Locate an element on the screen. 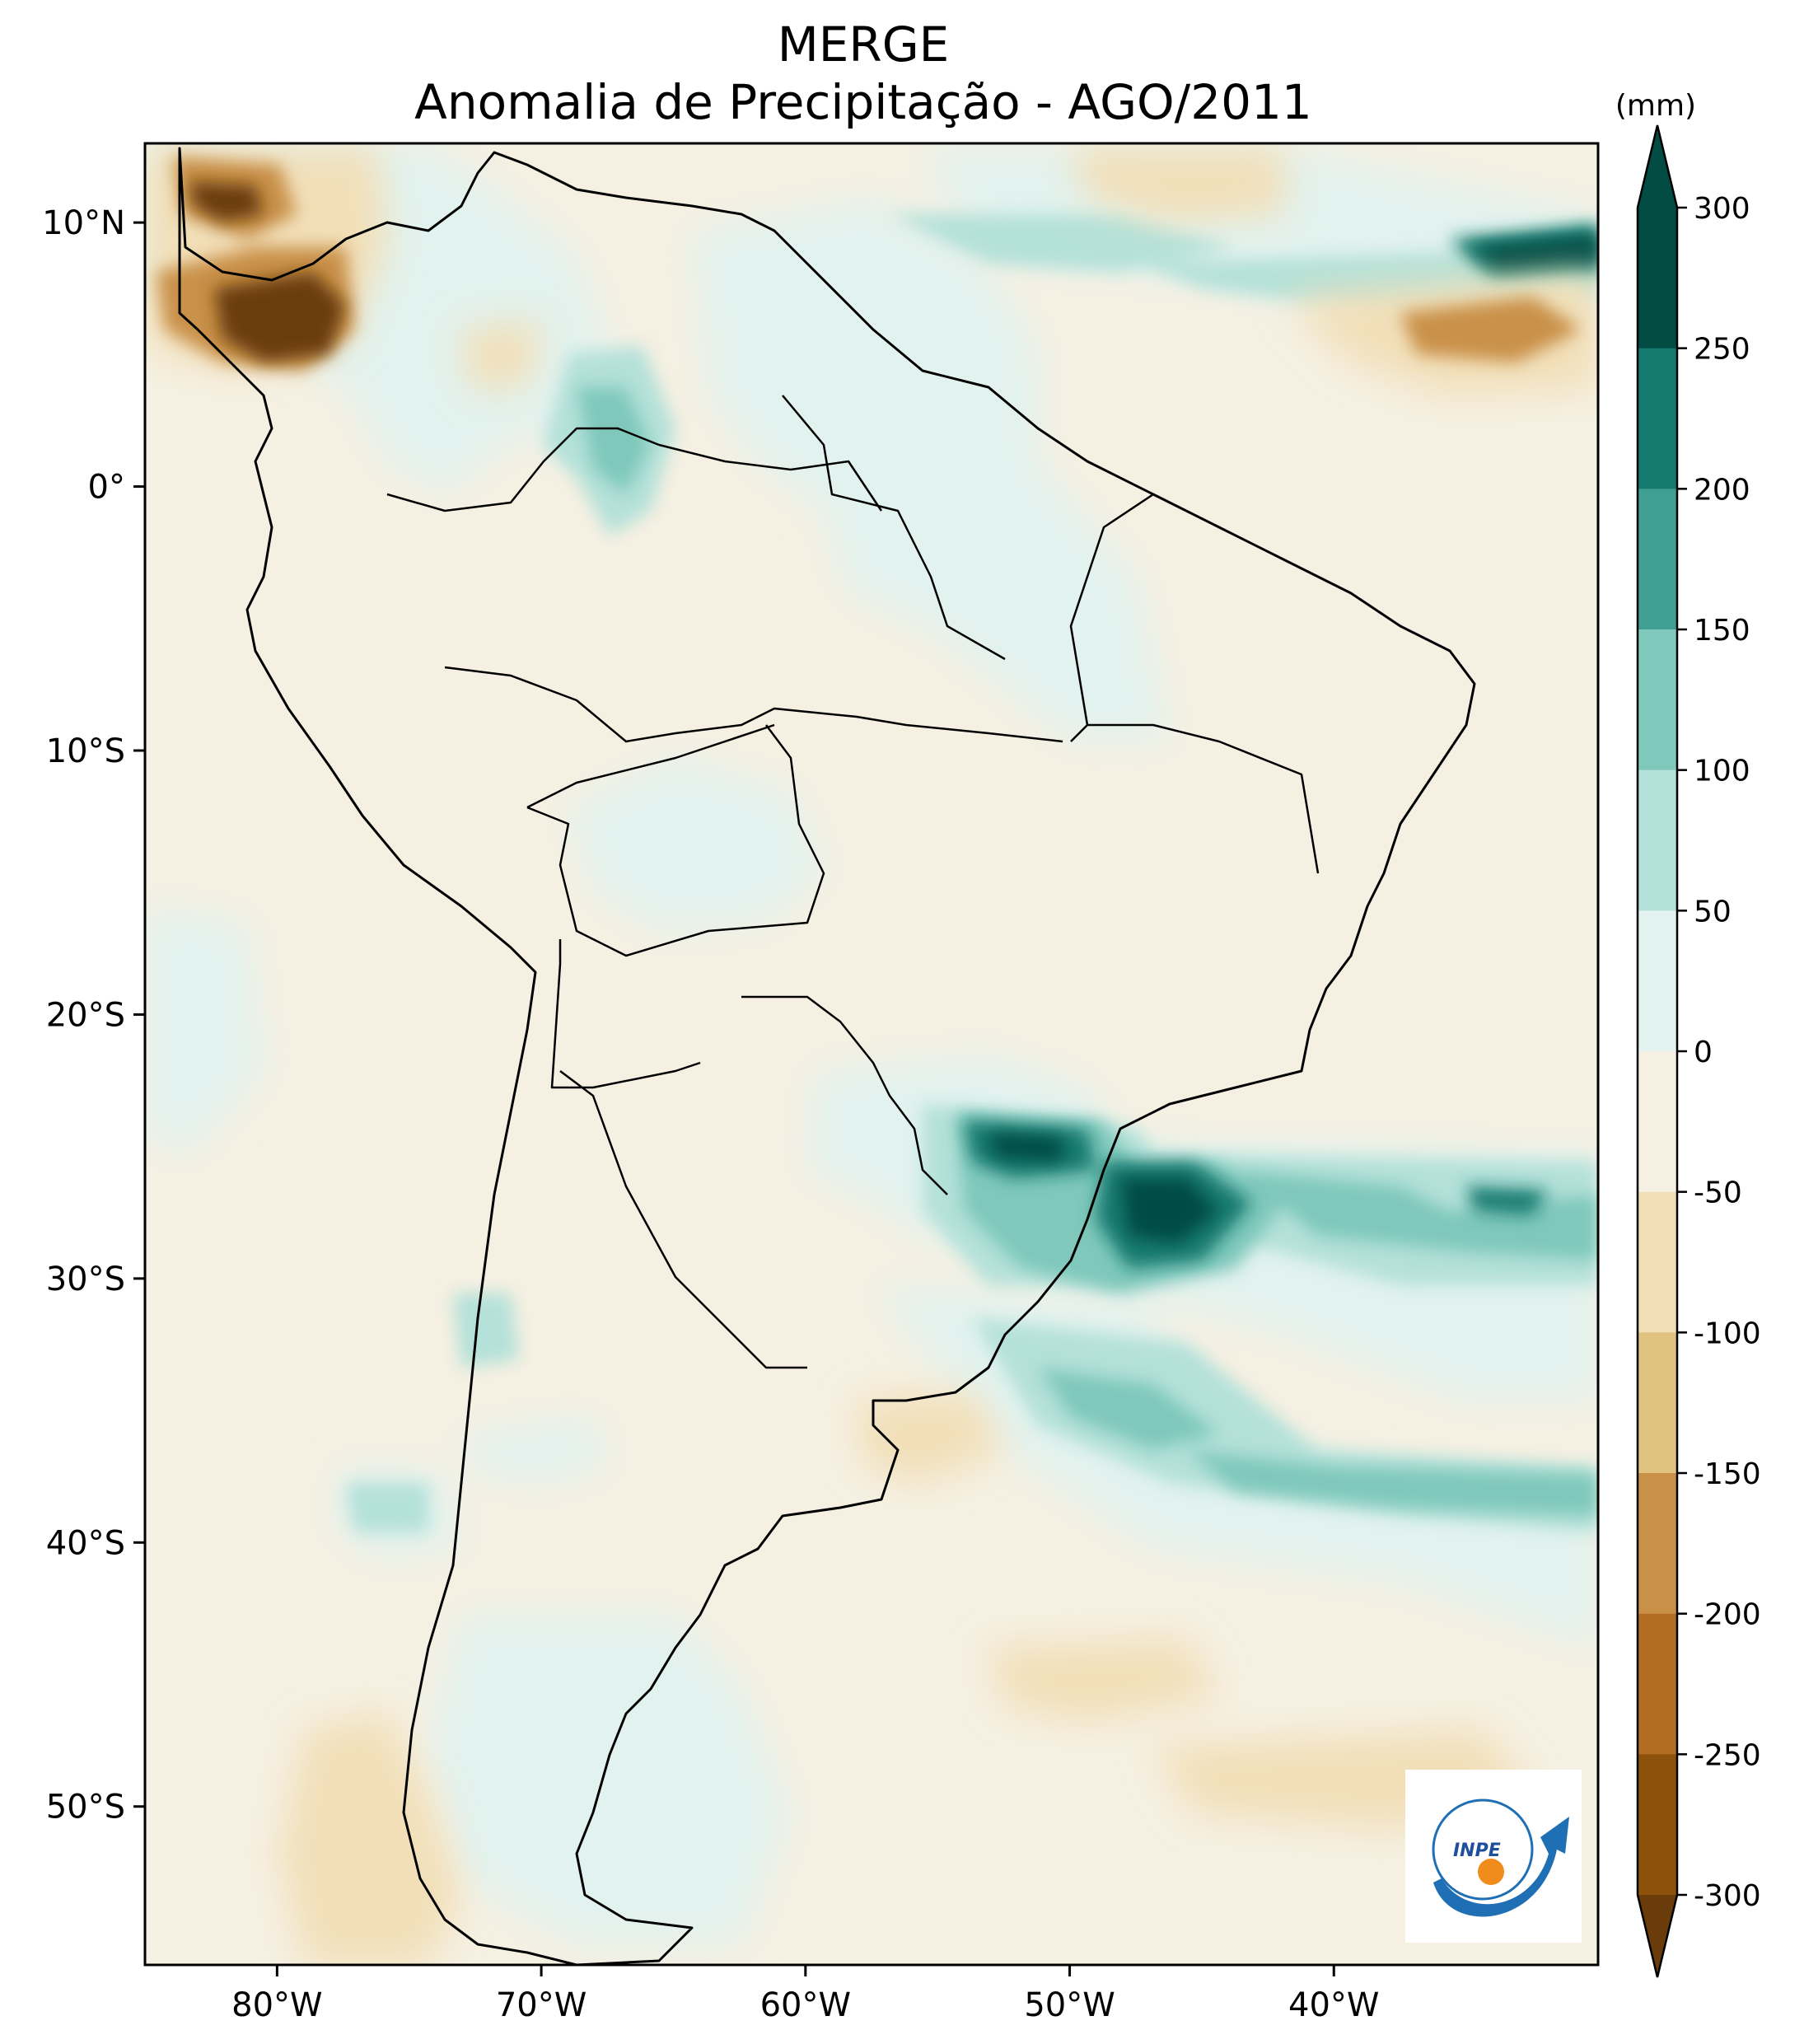 Image resolution: width=1804 pixels, height=2044 pixels. y-axis: 10°N 0° 10°S 20°S 30°S 40°S 50°S is located at coordinates (93, 1015).